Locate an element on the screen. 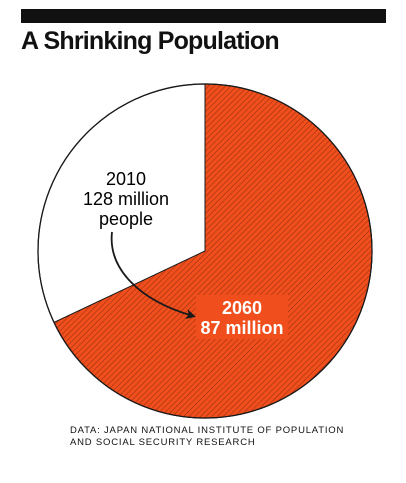  source-line-2: AND SOCIAL SECURITY RESEARCH is located at coordinates (163, 442).